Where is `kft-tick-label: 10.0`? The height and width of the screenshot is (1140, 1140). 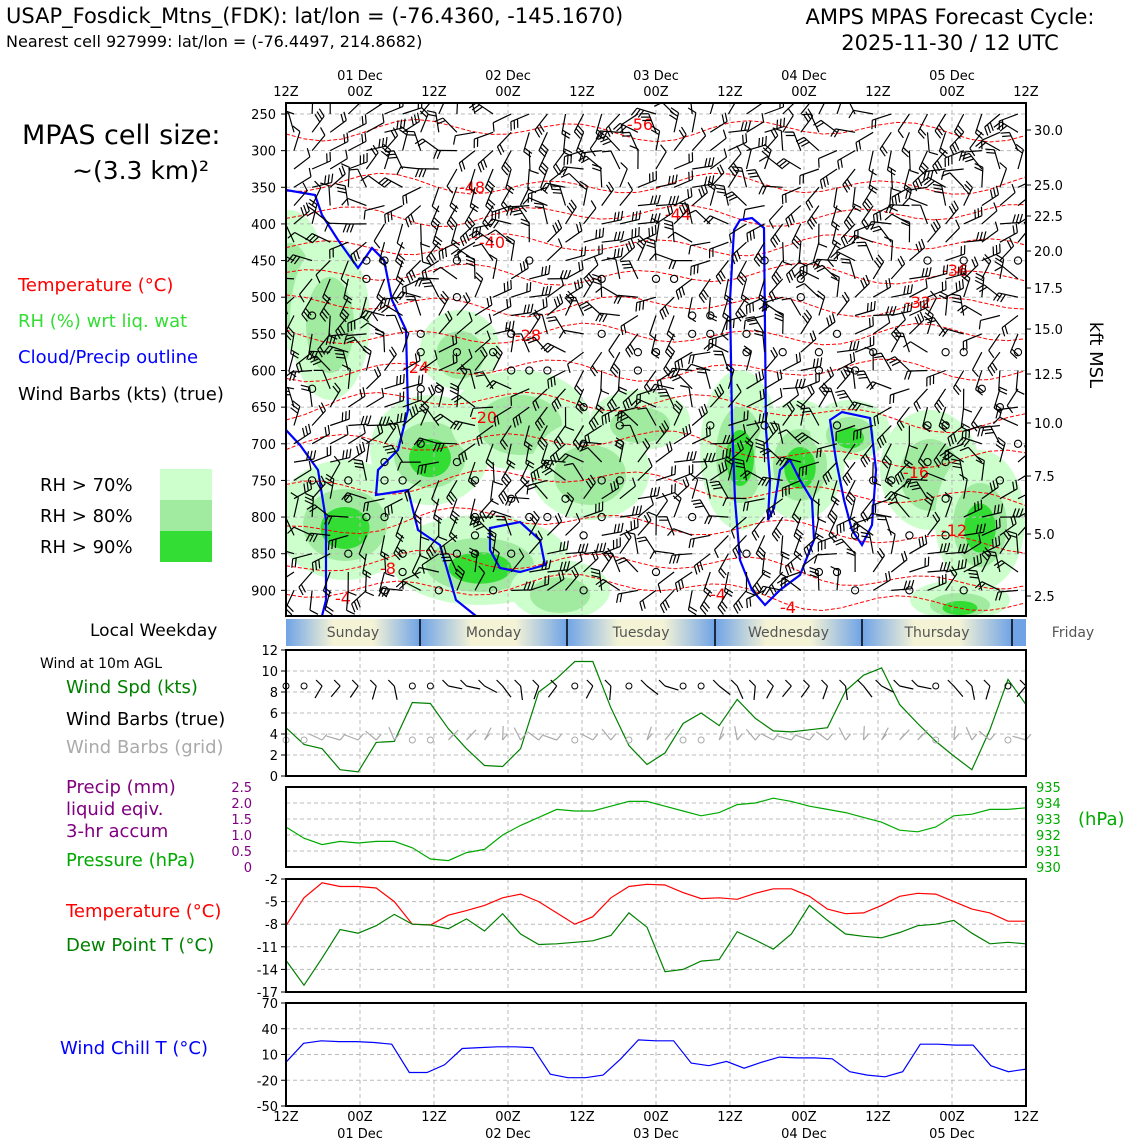 kft-tick-label: 10.0 is located at coordinates (1048, 424).